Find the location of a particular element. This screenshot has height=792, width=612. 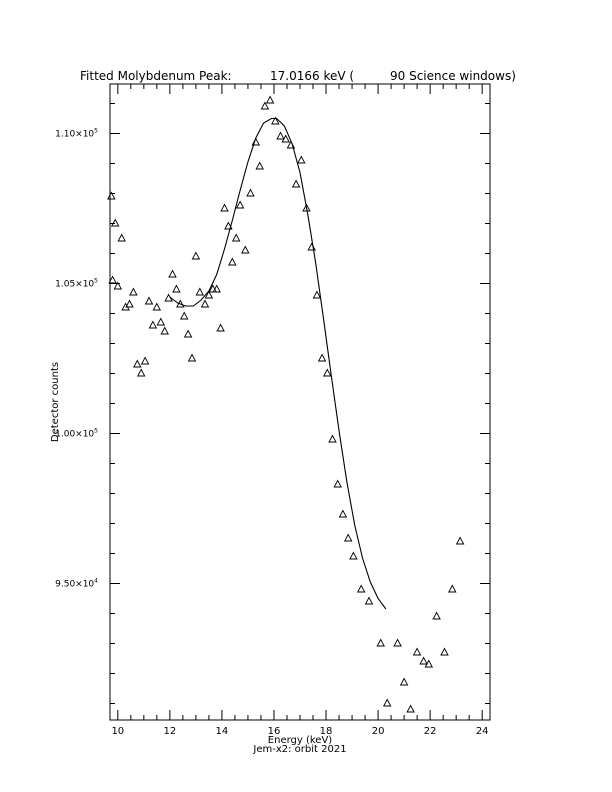

x-tick-labels: 10 12 14 16 18 20 22 24 is located at coordinates (299, 731).